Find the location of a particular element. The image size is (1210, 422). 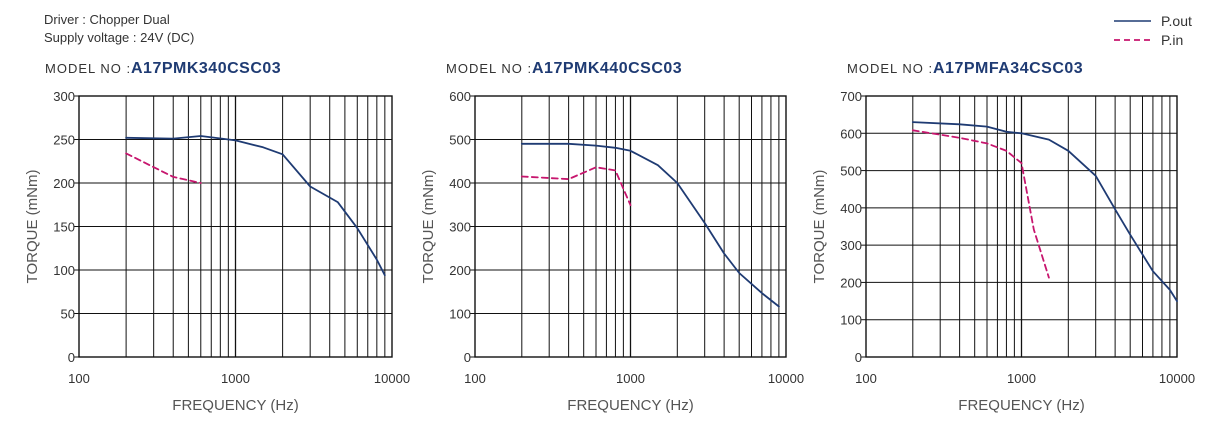

legend: P.out P.in is located at coordinates (1153, 30).